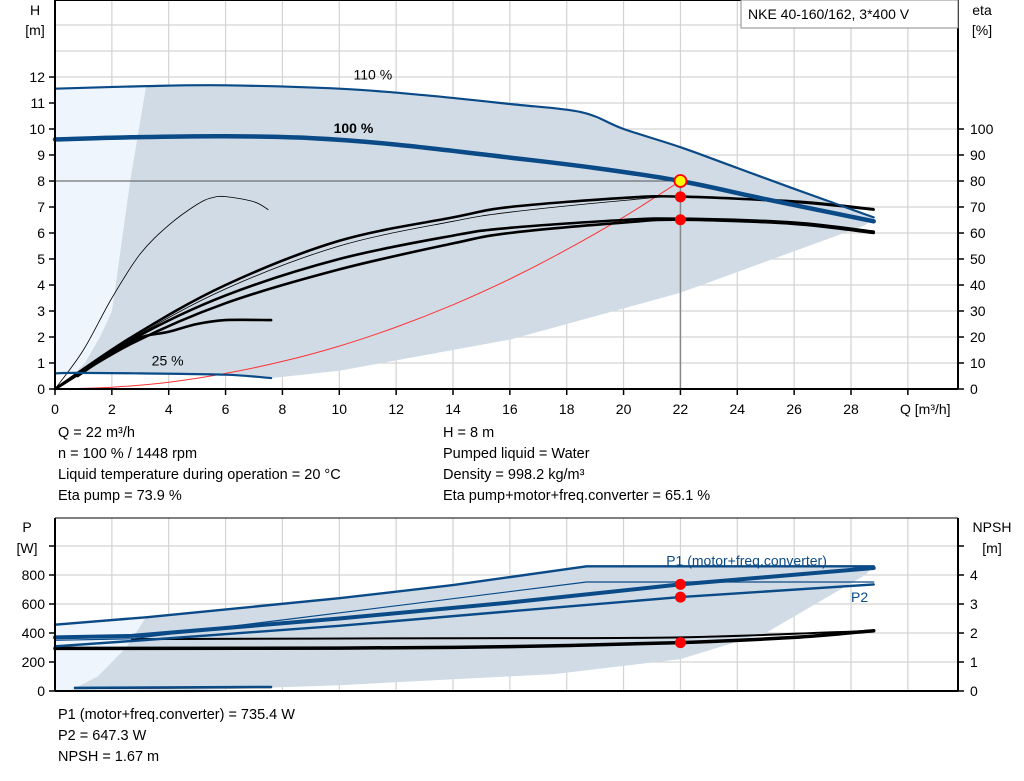 Image resolution: width=1024 pixels, height=781 pixels. Describe the element at coordinates (169, 409) in the screenshot. I see `x-tick-label: 4` at that location.